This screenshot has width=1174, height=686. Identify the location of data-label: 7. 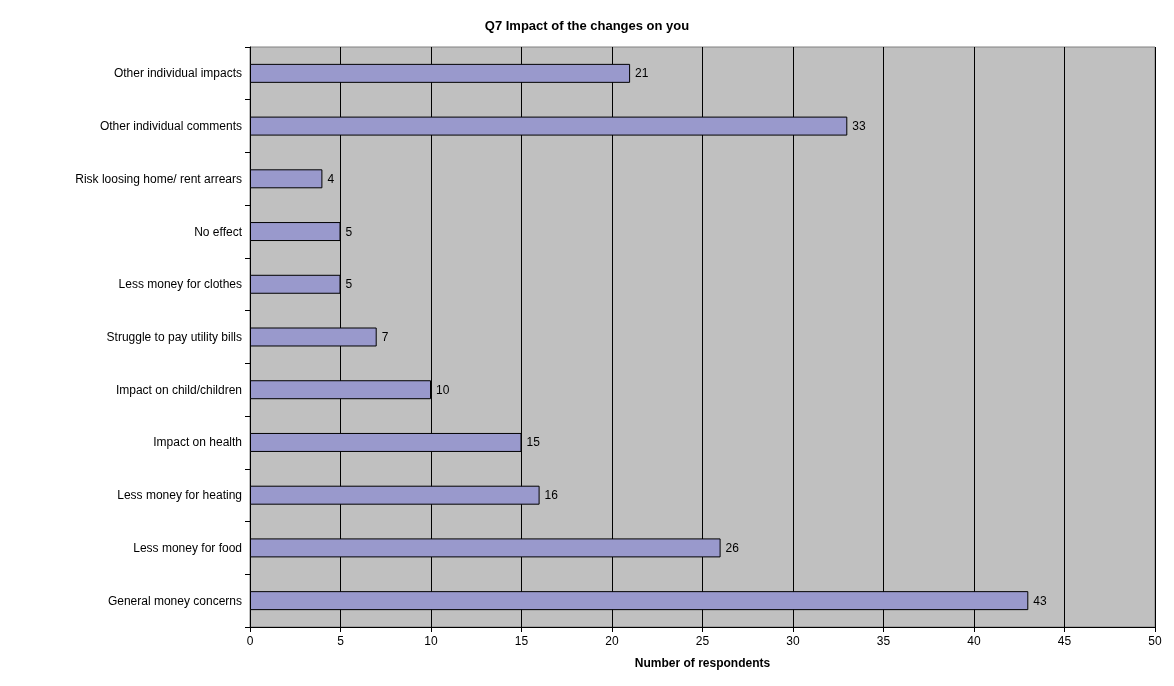
(385, 337).